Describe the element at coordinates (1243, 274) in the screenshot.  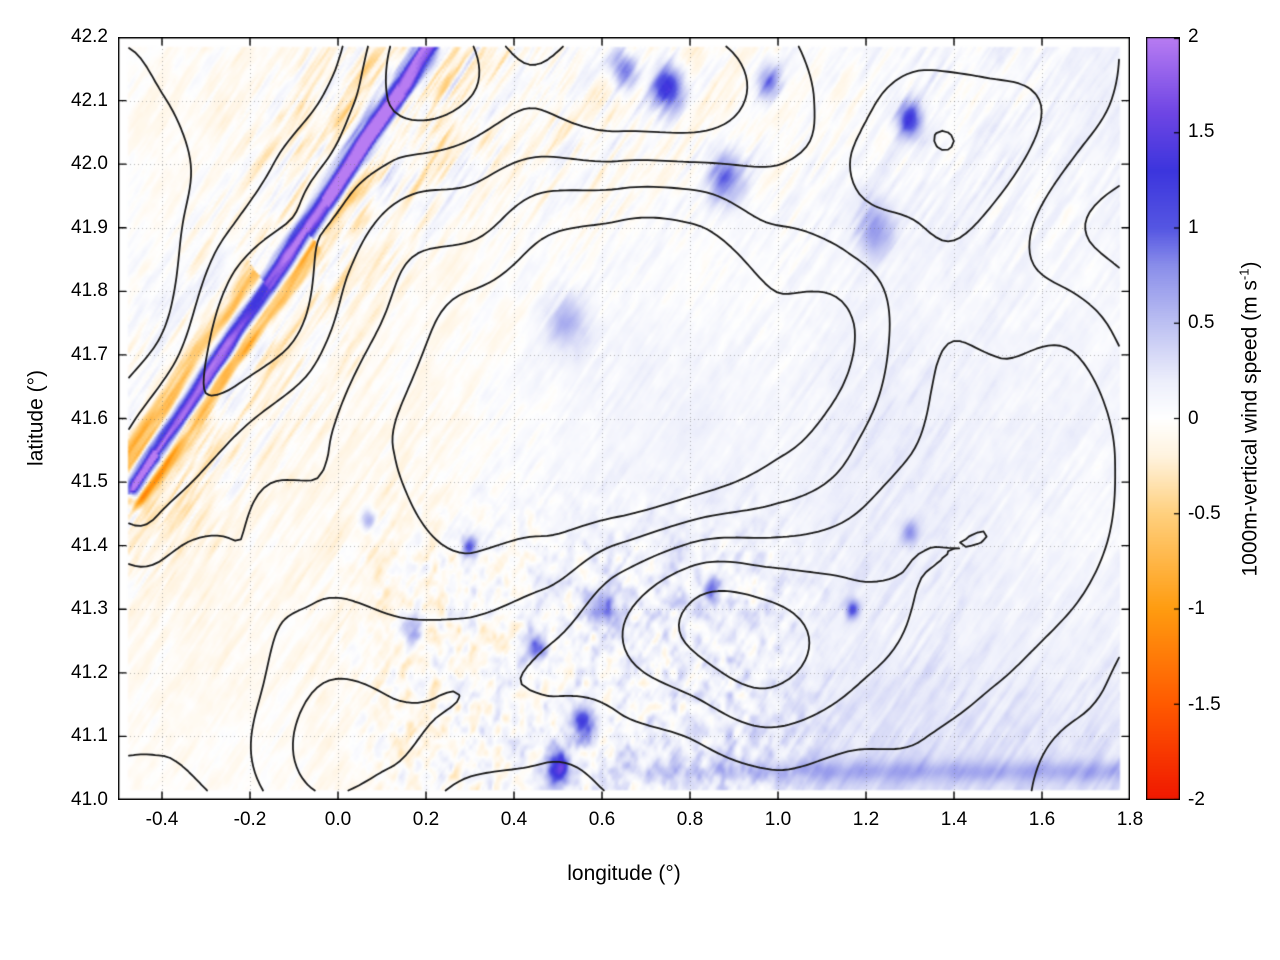
I see `colorbar-label-superscript: -1` at that location.